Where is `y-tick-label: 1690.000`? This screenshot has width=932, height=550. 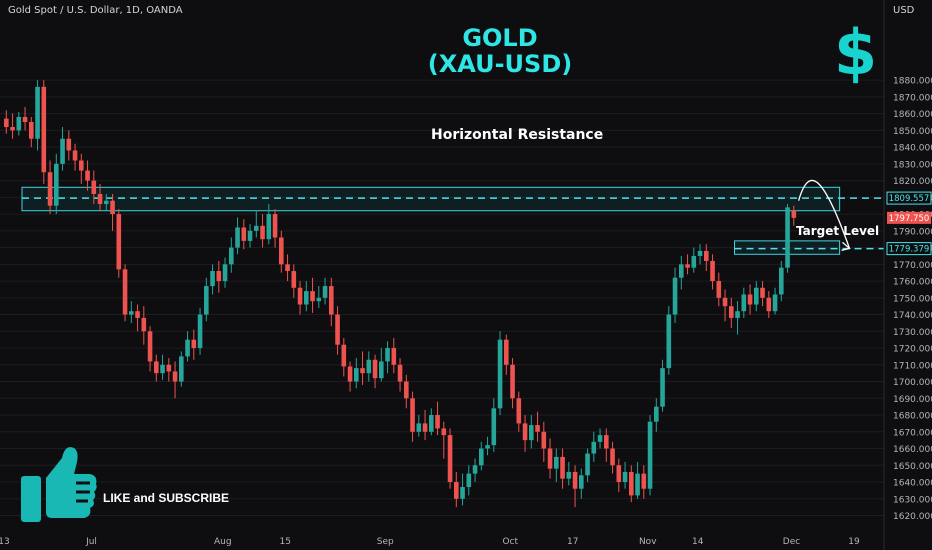 y-tick-label: 1690.000 is located at coordinates (912, 400).